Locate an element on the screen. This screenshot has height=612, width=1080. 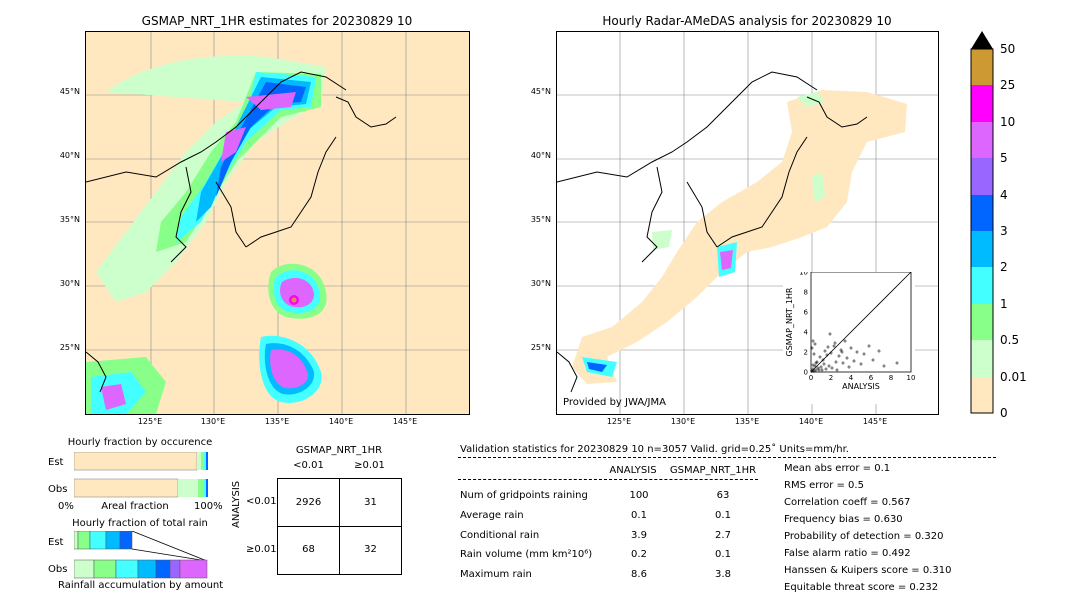
left-lat-40: 40°N is located at coordinates (69, 155).